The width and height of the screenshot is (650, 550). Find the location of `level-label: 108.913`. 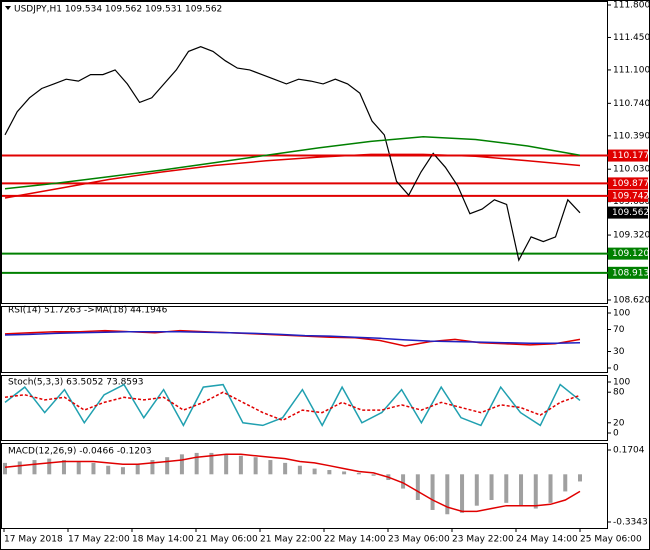

level-label: 108.913 is located at coordinates (630, 273).